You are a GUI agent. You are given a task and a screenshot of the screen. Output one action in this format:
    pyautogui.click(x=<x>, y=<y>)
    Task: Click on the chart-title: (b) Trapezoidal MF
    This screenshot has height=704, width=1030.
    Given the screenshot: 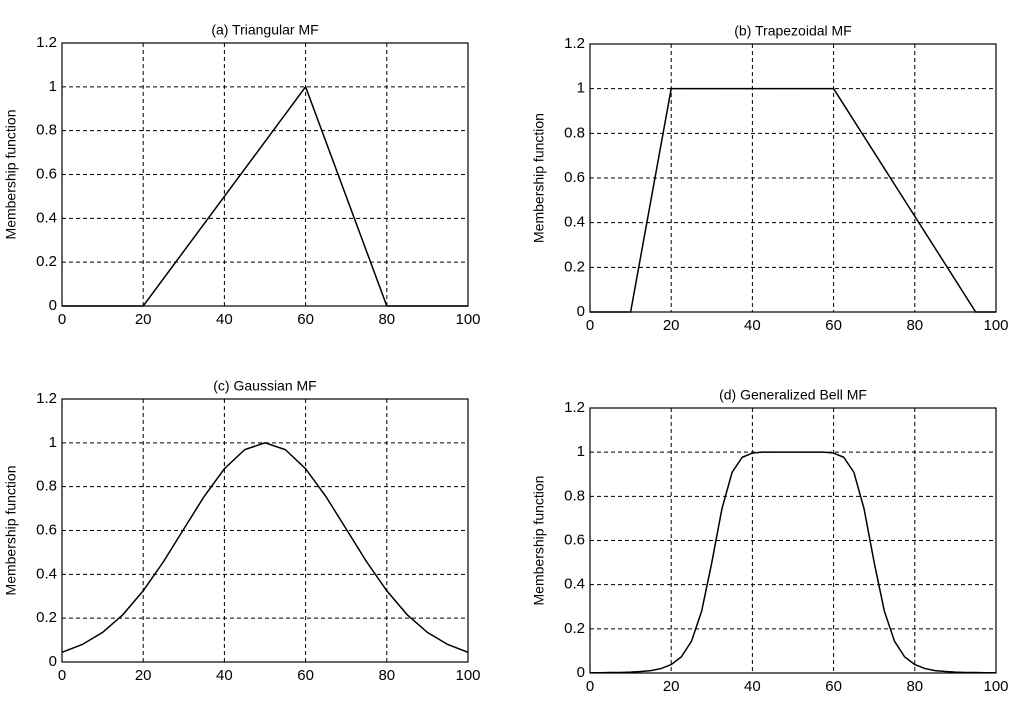 What is the action you would take?
    pyautogui.click(x=792, y=31)
    